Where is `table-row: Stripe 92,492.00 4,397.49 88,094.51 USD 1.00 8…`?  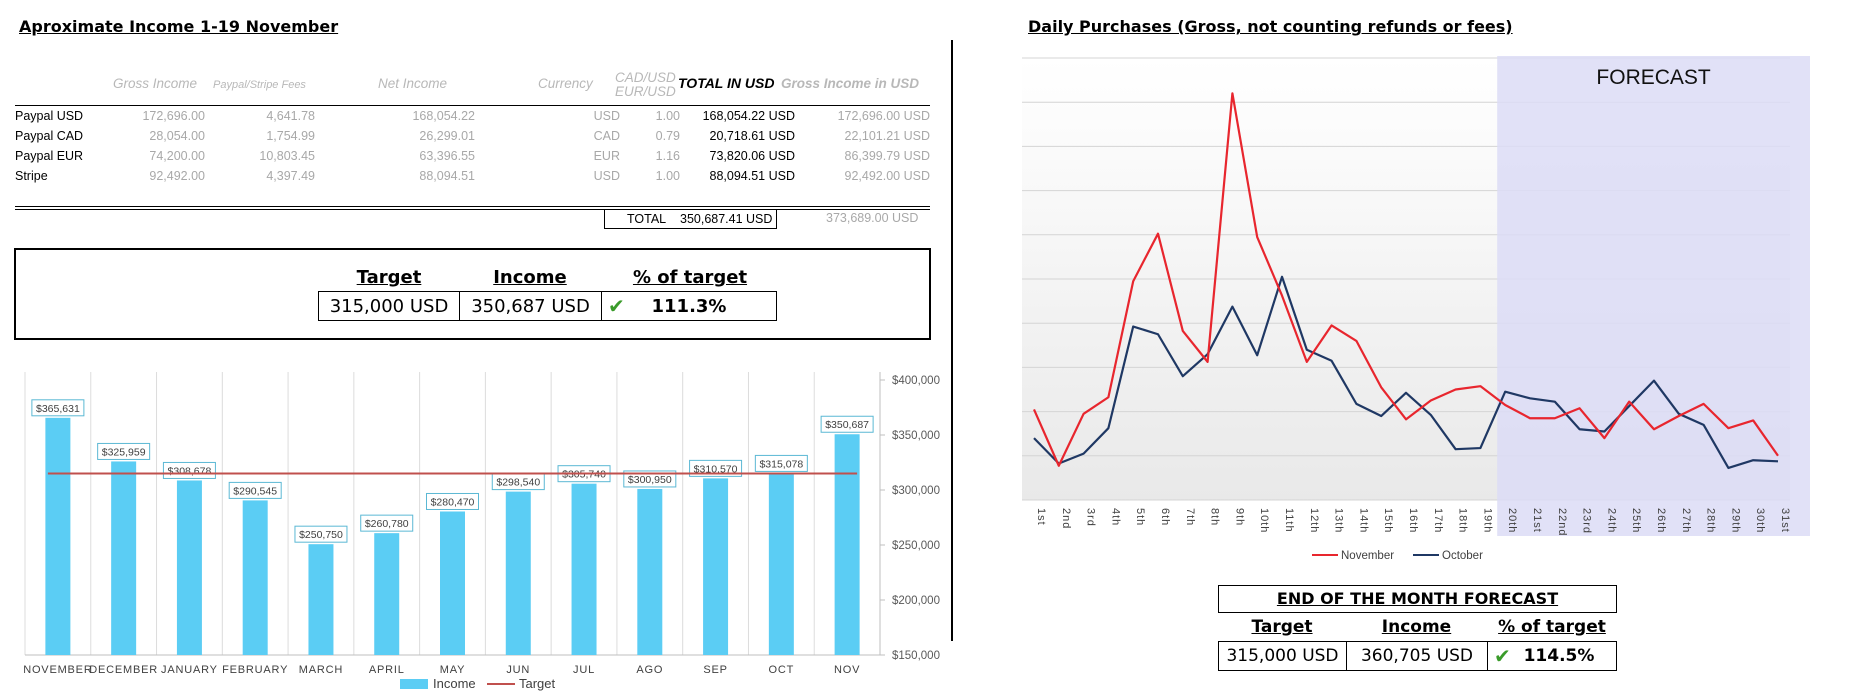 table-row: Stripe 92,492.00 4,397.49 88,094.51 USD 1.00 8… is located at coordinates (472, 176).